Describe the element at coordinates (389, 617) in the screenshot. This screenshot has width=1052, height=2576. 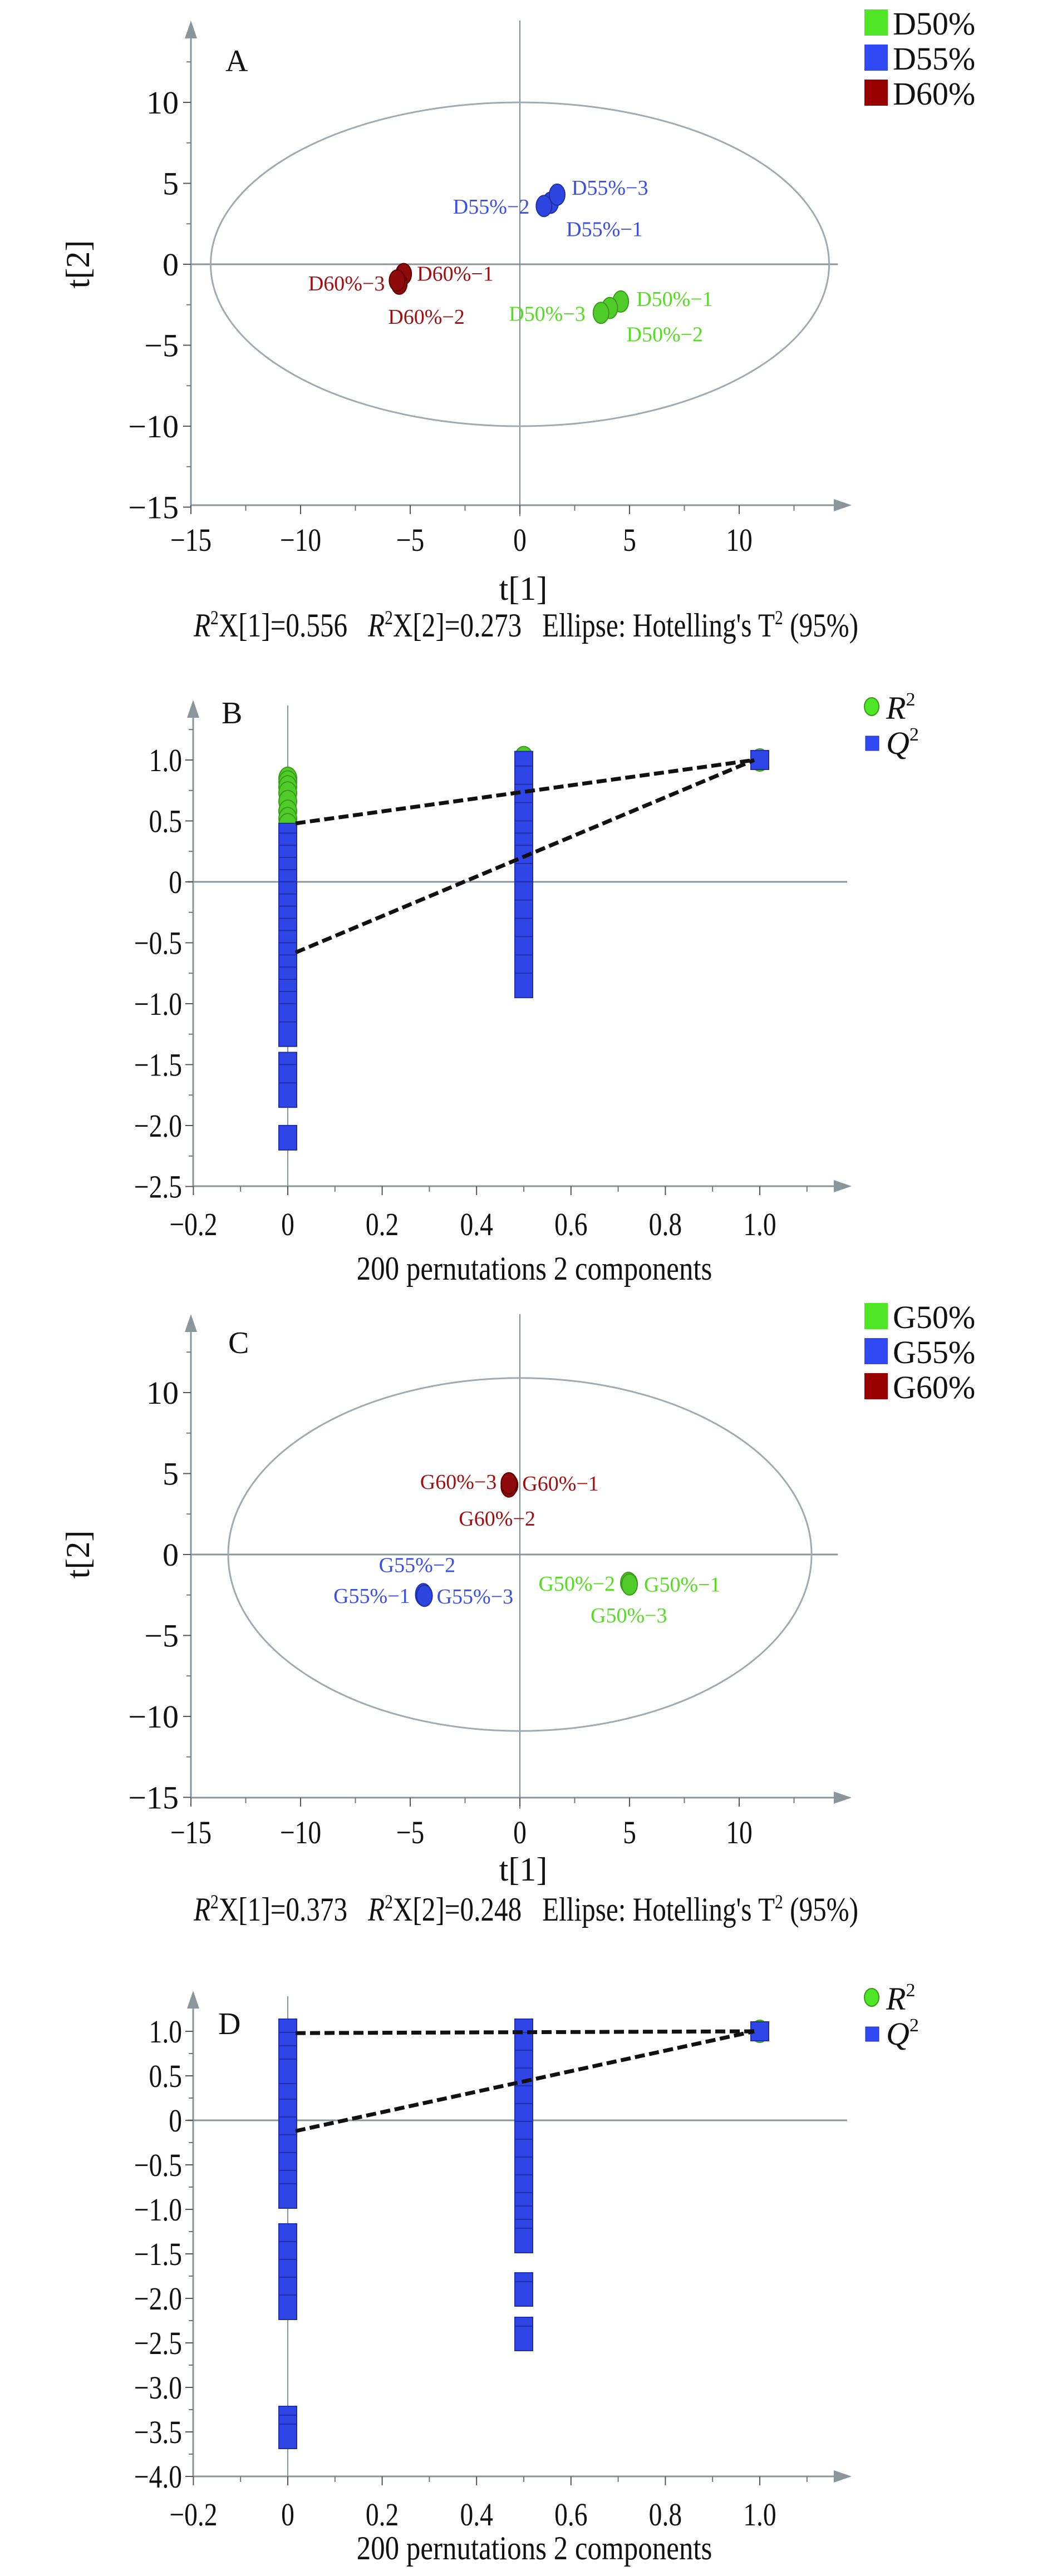
I see `caption-a-sup-2: 2` at that location.